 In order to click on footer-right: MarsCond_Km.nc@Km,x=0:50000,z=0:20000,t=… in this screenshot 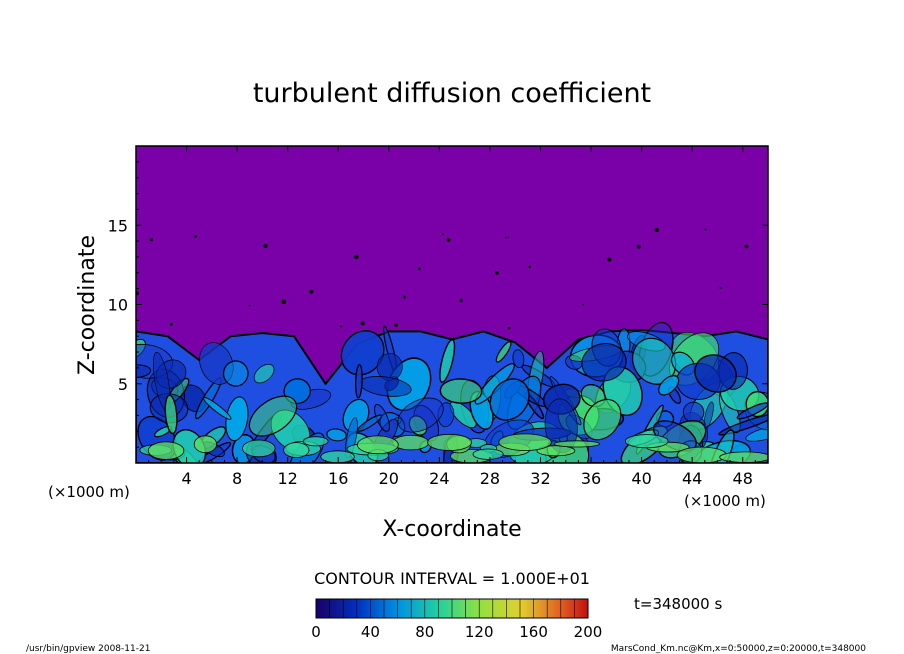, I will do `click(738, 649)`.